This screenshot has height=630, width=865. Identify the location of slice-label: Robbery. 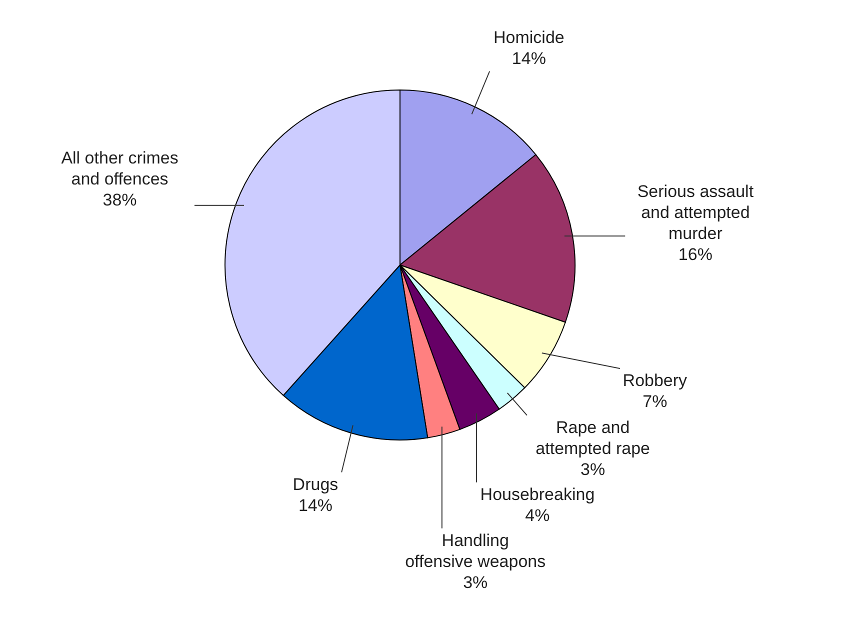
(655, 380).